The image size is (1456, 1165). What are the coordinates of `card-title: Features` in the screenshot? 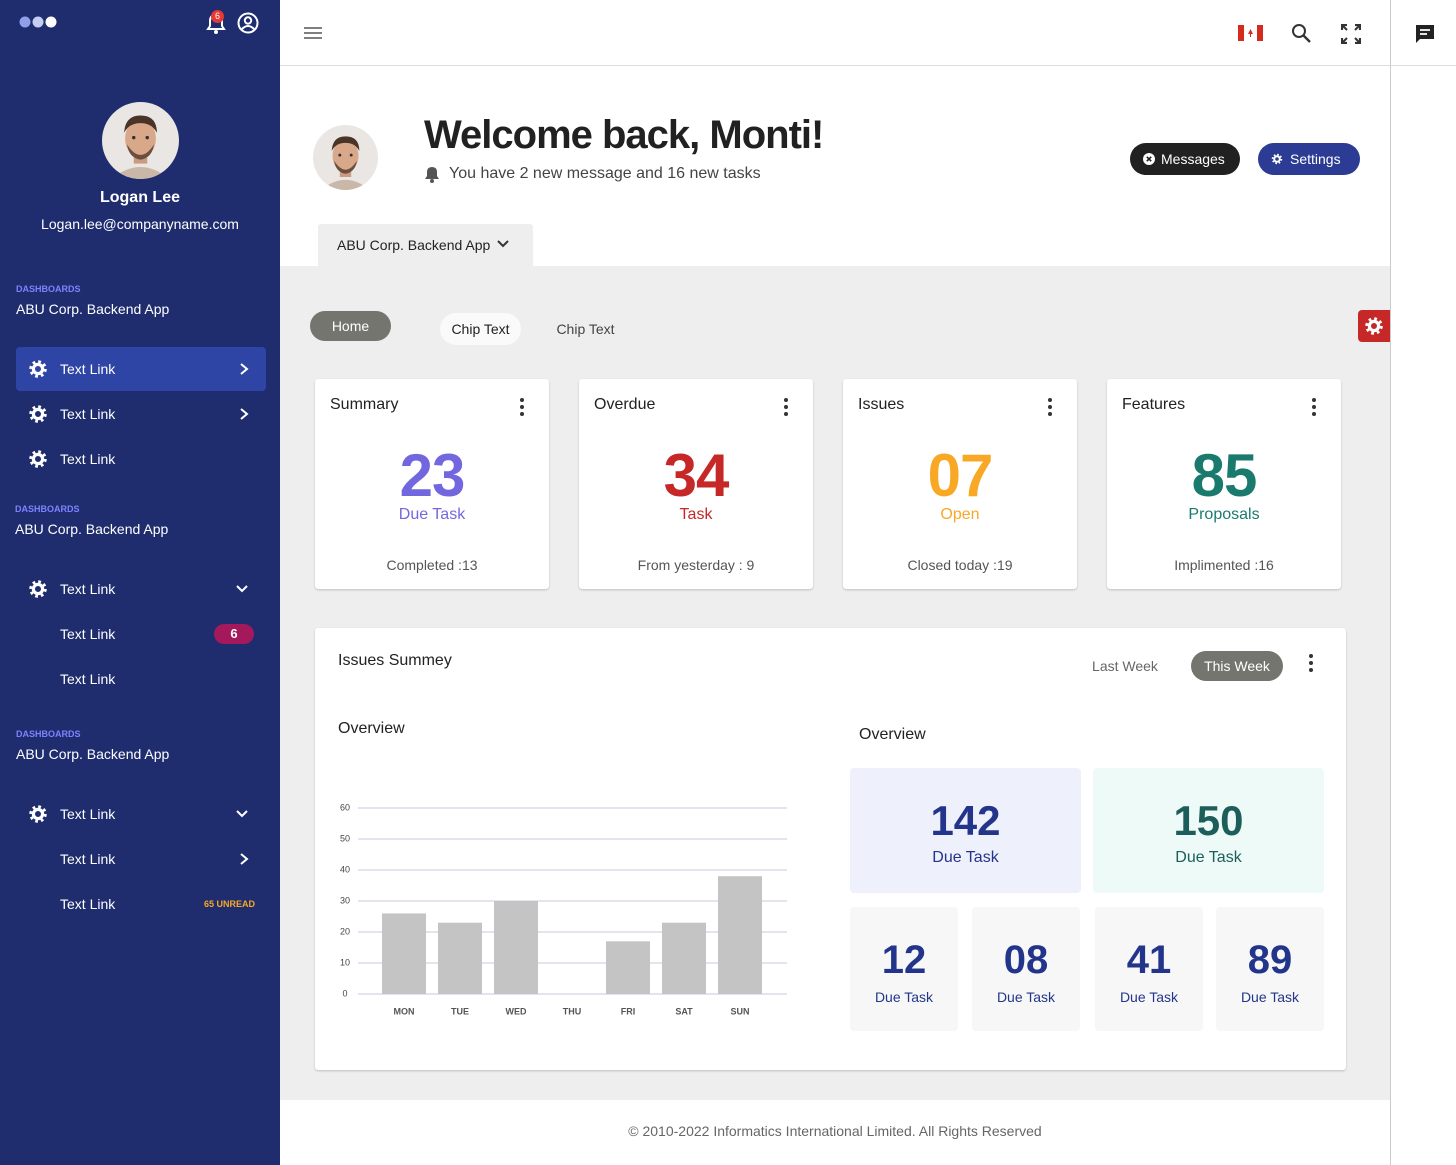 It's located at (1154, 404).